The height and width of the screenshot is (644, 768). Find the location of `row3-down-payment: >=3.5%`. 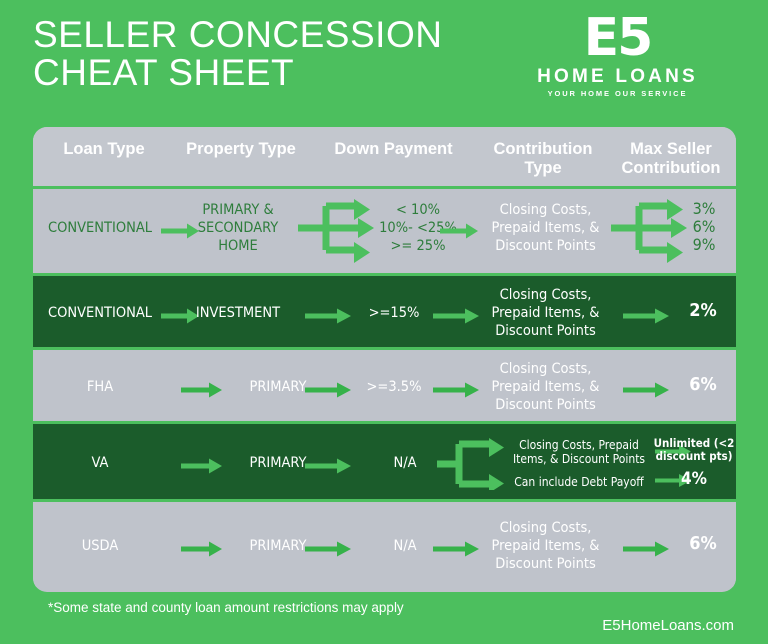

row3-down-payment: >=3.5% is located at coordinates (394, 387).